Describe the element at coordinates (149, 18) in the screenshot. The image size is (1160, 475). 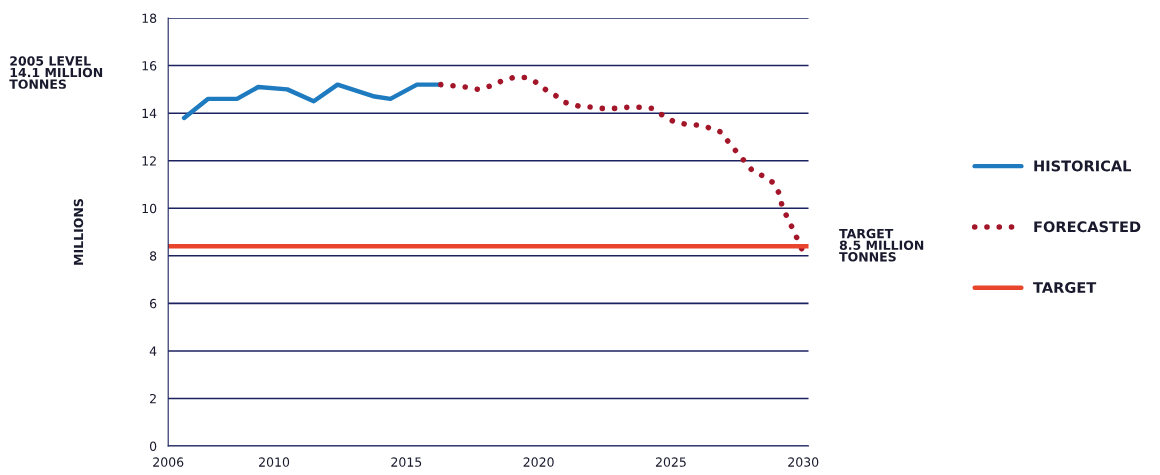
I see `y-tick-label: 18` at that location.